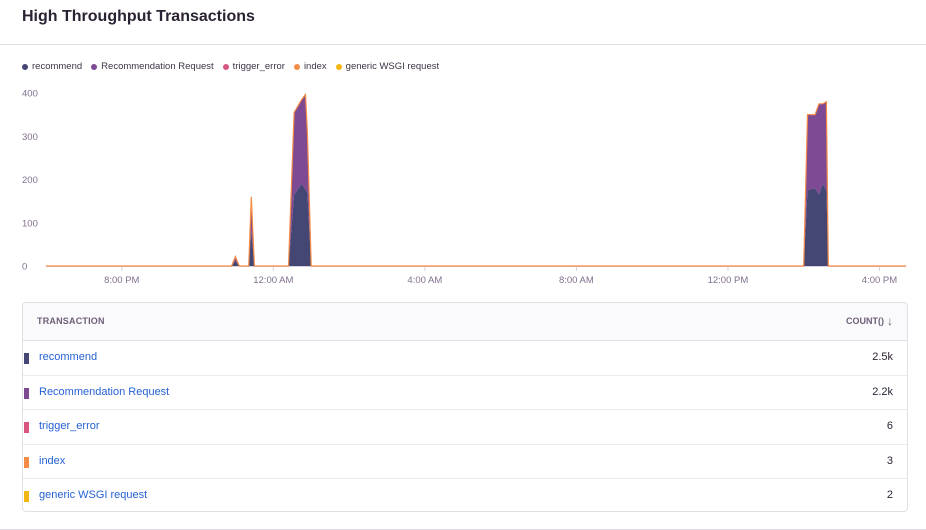 Image resolution: width=926 pixels, height=530 pixels. I want to click on transaction-count: 3, so click(889, 460).